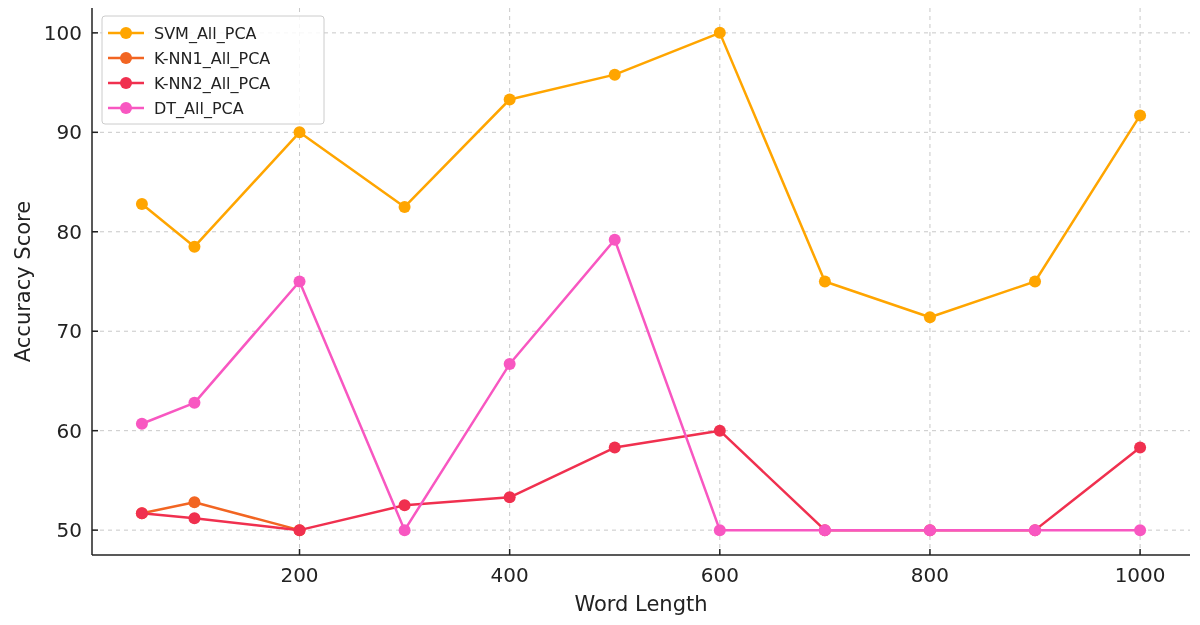 The image size is (1200, 625). I want to click on y-tick-label: 50, so click(69, 530).